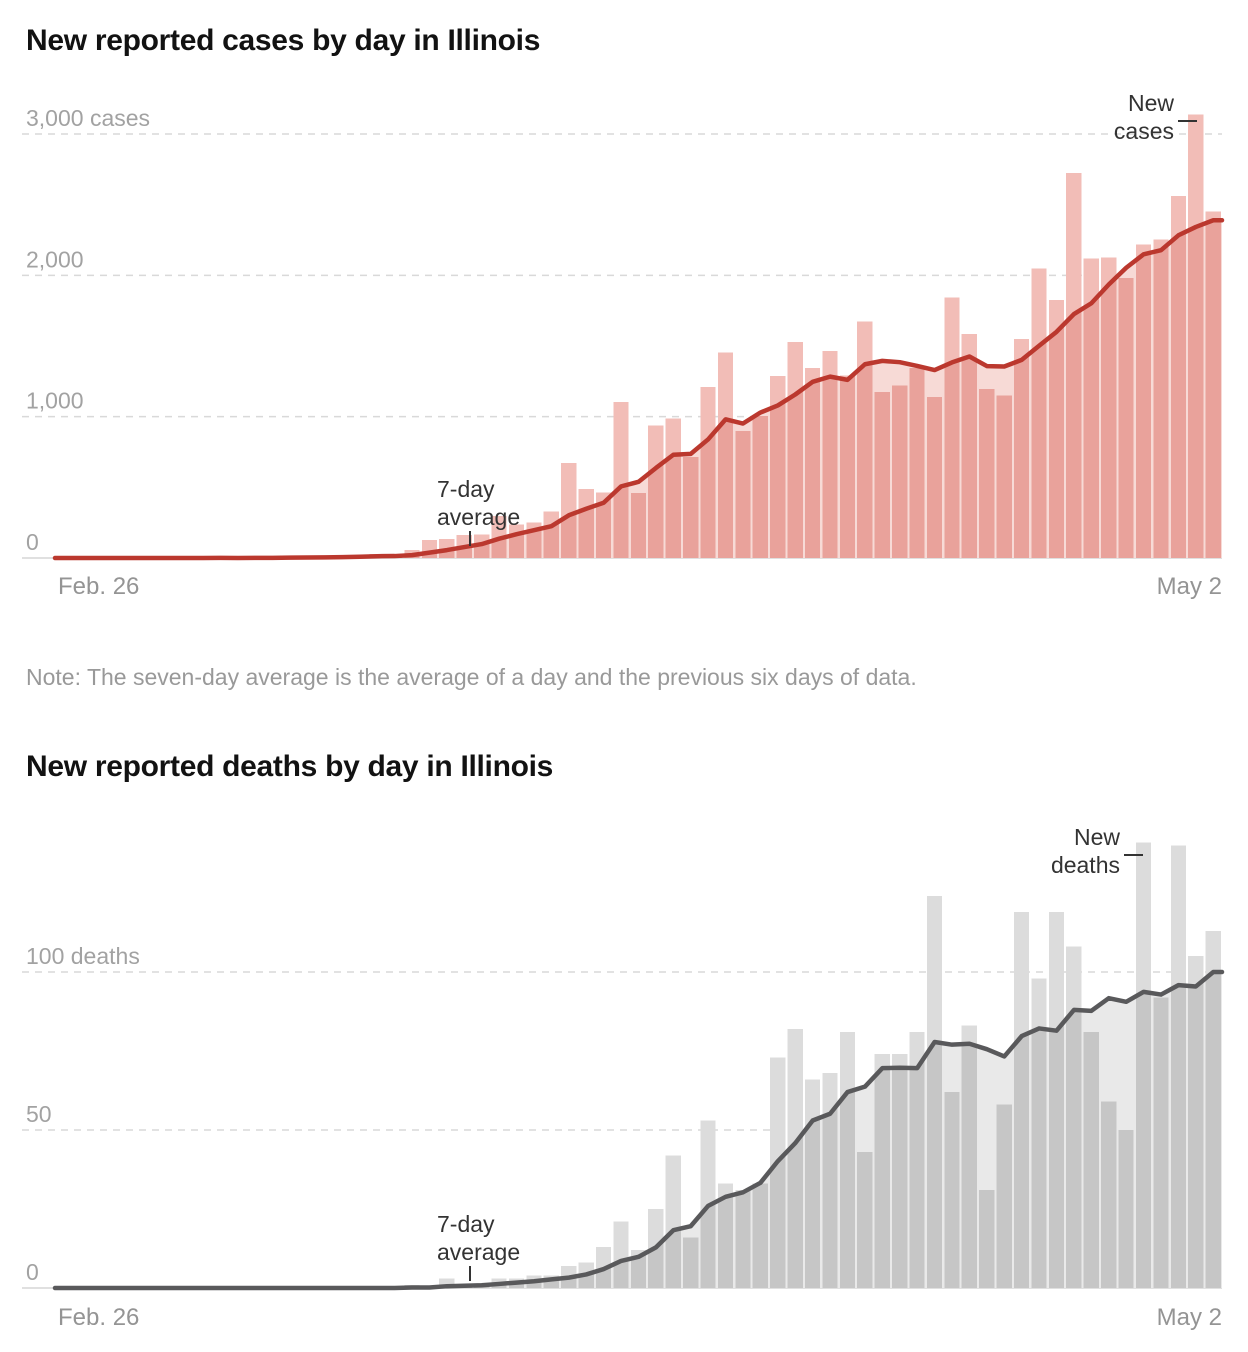 This screenshot has width=1248, height=1352. I want to click on y-axis-label: 100 deaths, so click(83, 956).